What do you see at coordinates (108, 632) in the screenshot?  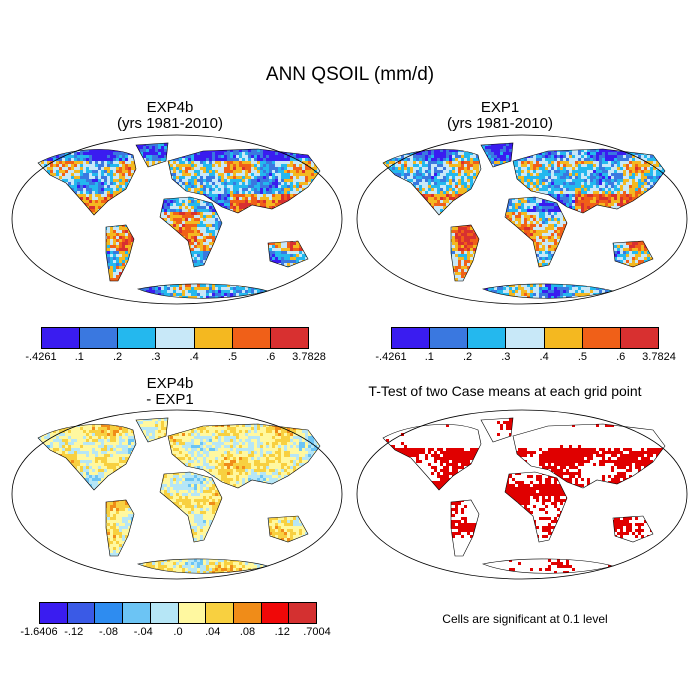 I see `colorbar-tick-label: -.08` at bounding box center [108, 632].